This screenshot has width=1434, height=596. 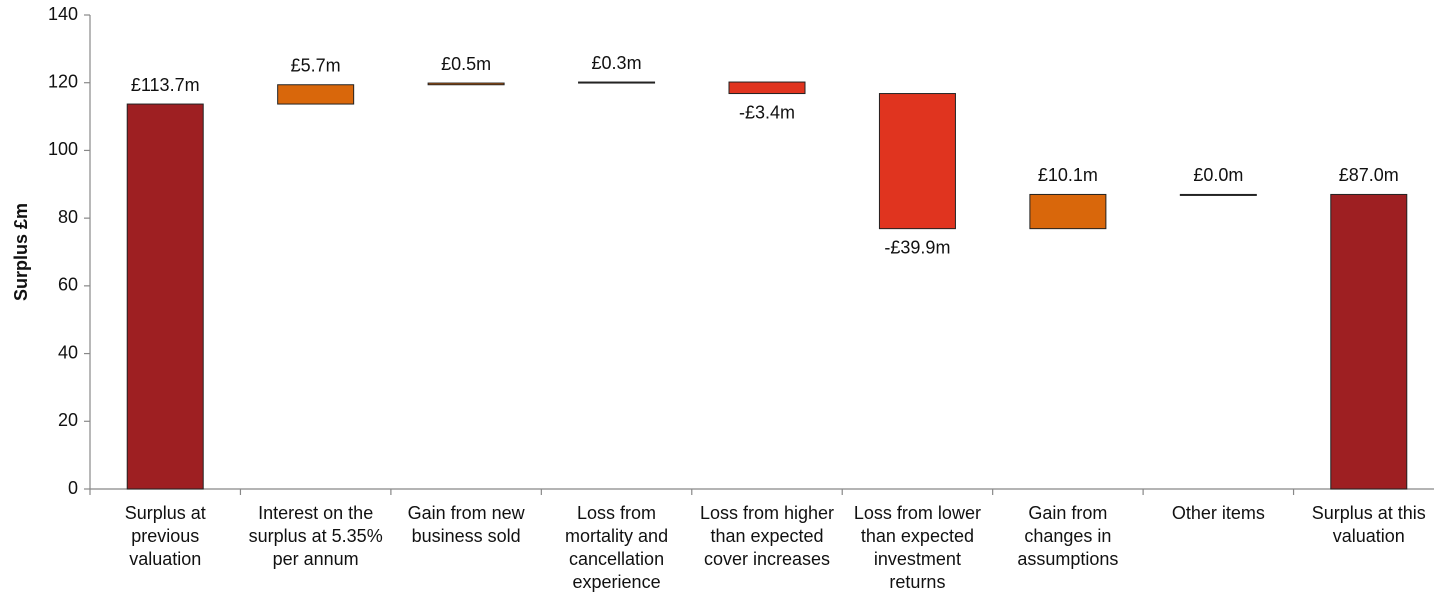 I want to click on y-tick-label: 20, so click(x=68, y=420).